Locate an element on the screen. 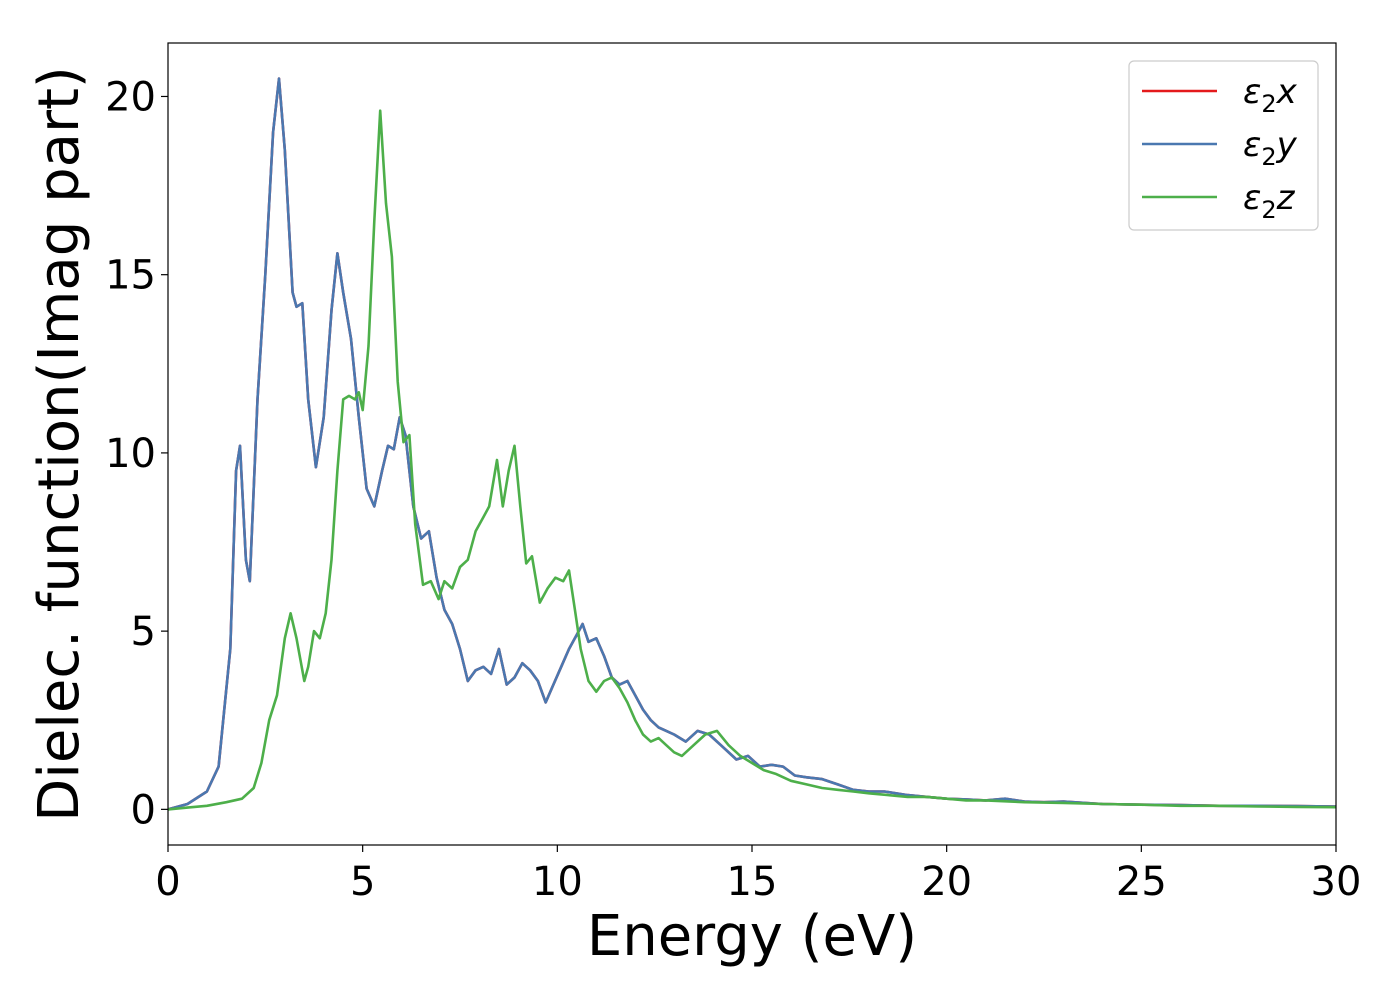  x-tick-label: 0 is located at coordinates (167, 882).